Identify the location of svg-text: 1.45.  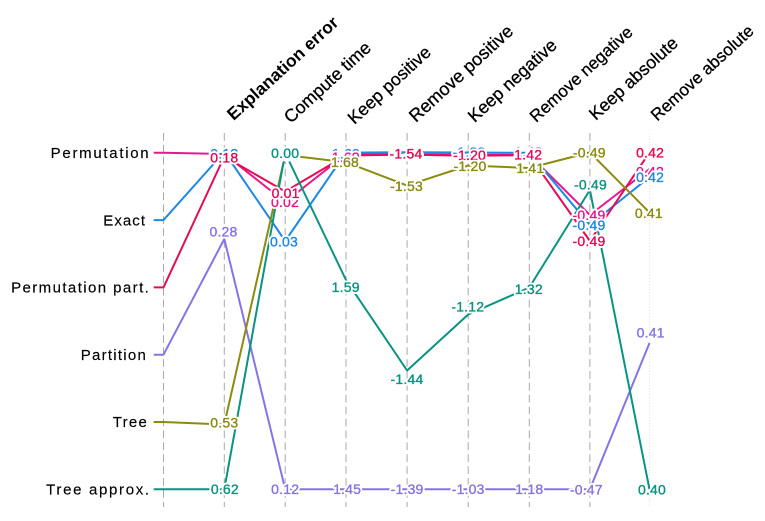
(347, 489).